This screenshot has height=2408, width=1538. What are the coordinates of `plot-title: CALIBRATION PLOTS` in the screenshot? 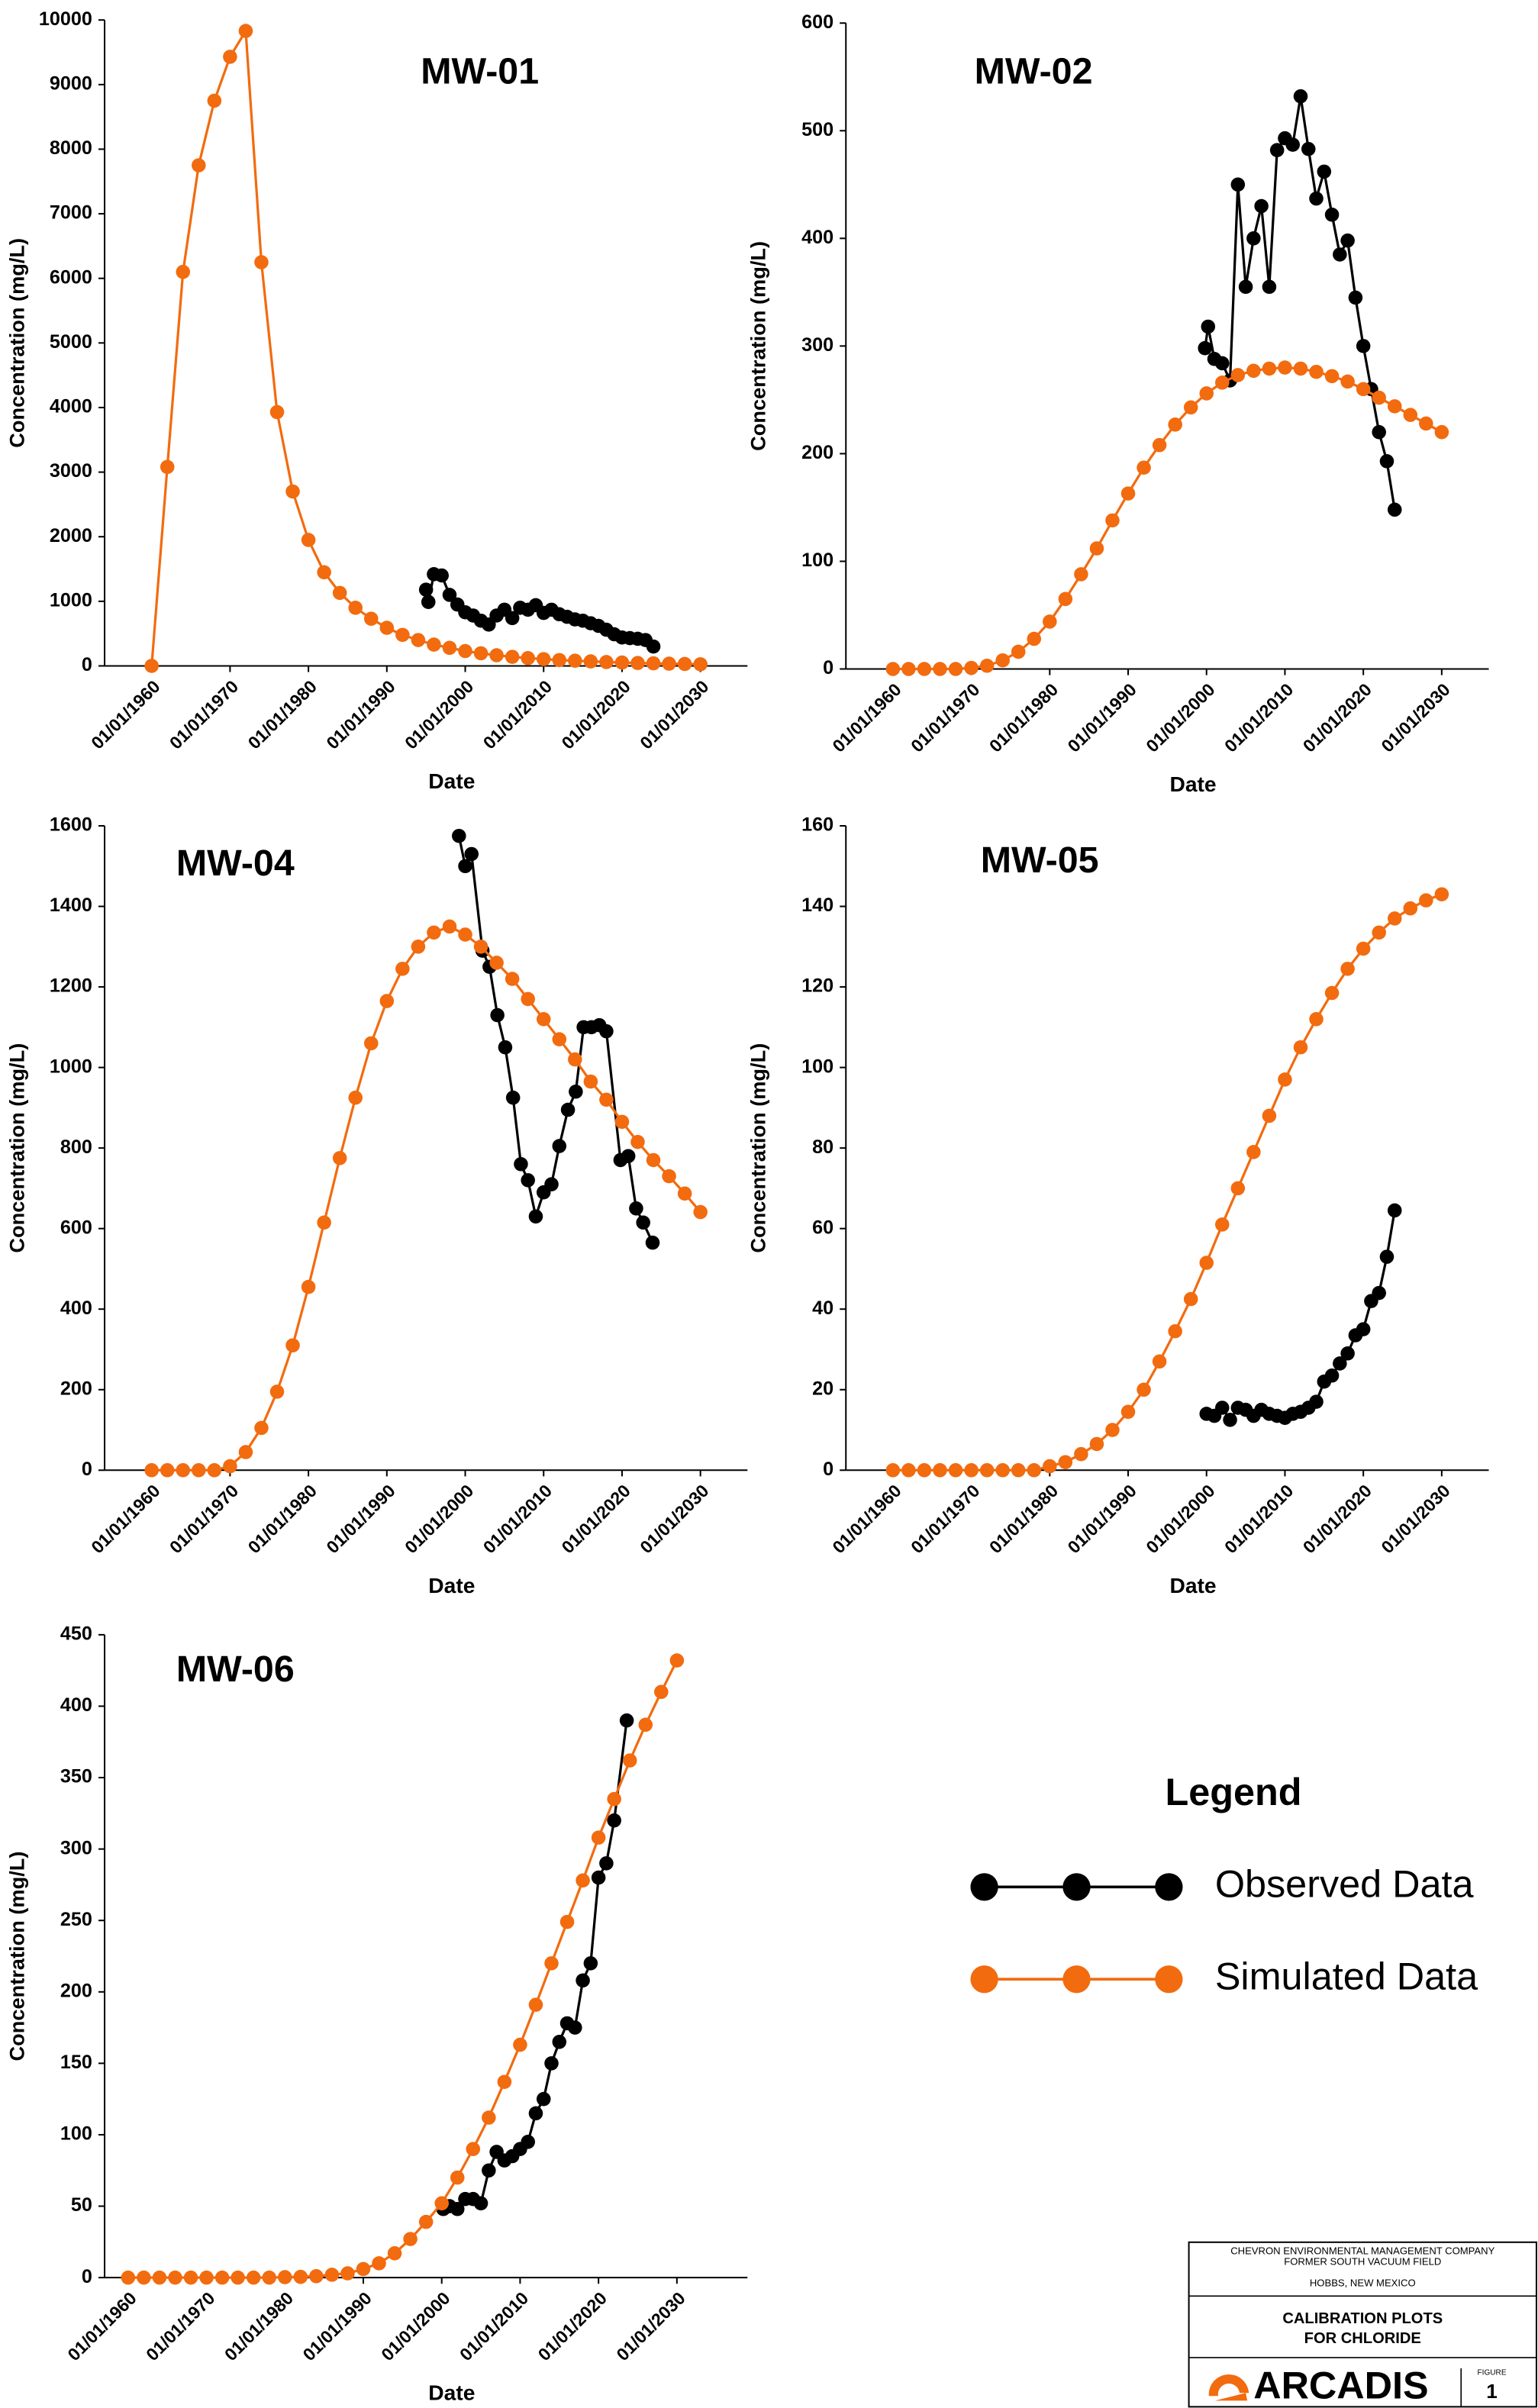 It's located at (1362, 2318).